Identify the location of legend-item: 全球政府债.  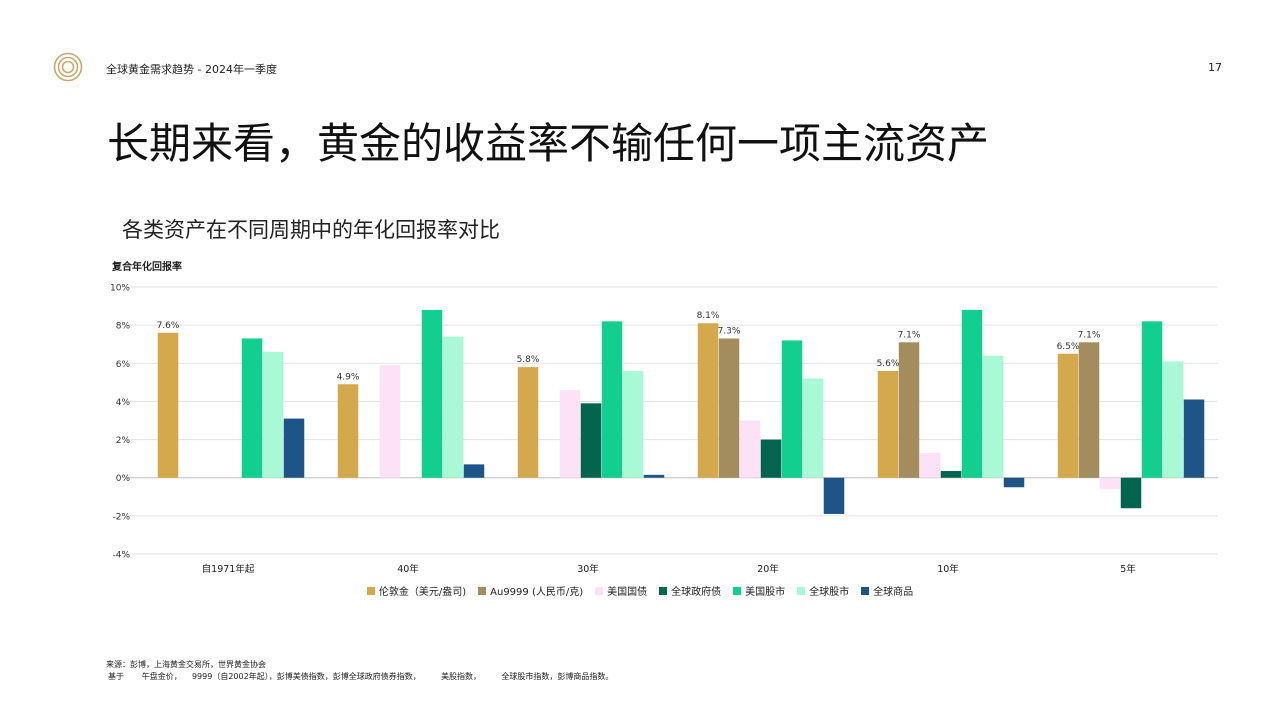
(690, 590).